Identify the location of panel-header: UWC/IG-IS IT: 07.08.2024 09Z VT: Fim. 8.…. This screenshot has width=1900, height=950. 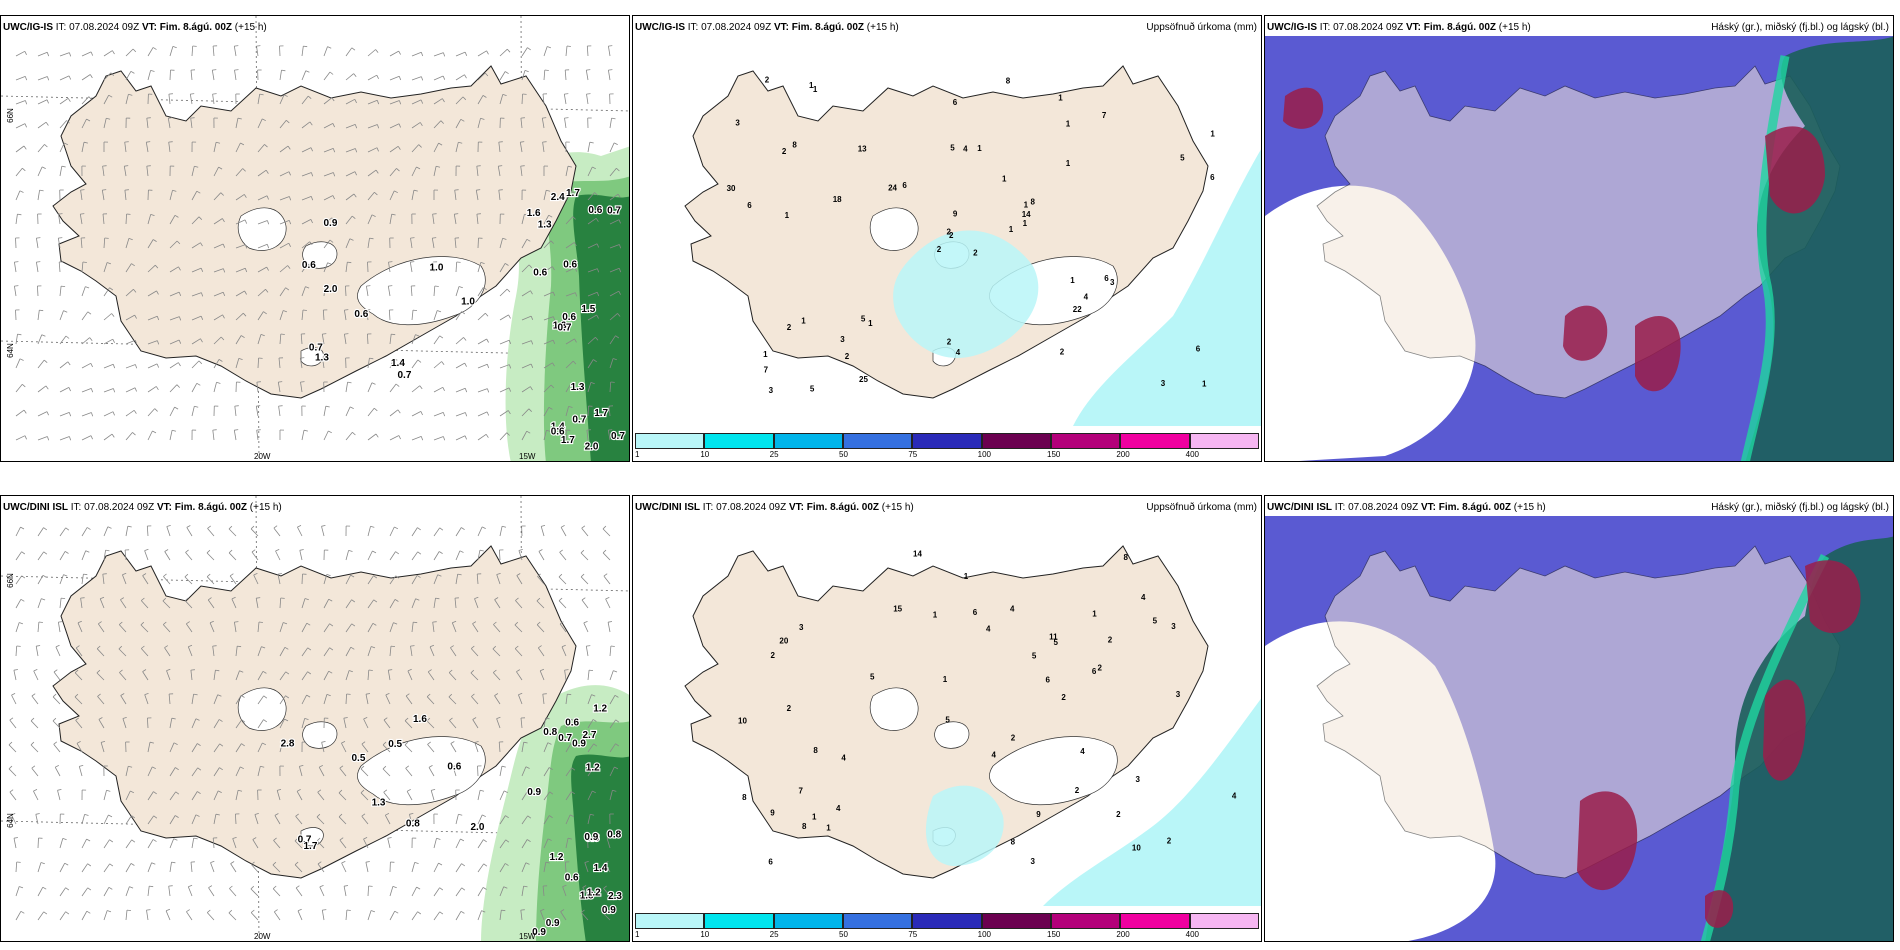
(1399, 27).